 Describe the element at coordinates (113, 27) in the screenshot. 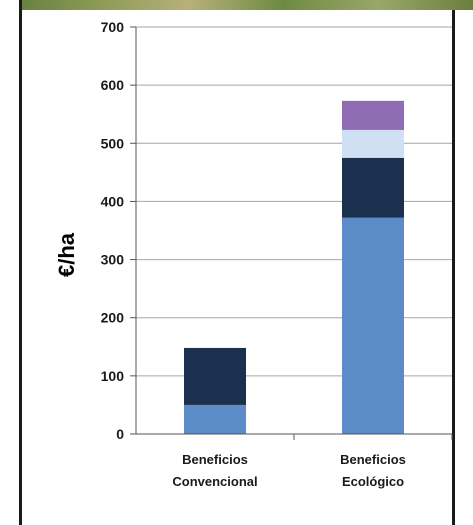

I see `y-tick-label: 700` at that location.